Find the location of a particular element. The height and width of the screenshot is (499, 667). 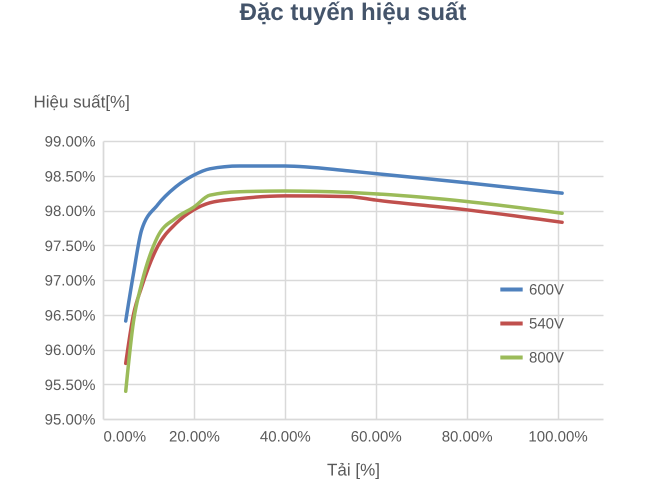

x-tick-label: 100.00% is located at coordinates (558, 437).